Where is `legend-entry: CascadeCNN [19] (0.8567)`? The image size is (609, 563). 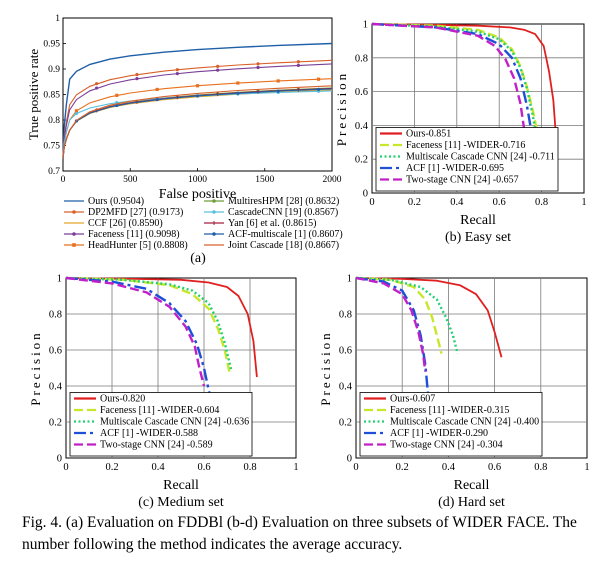 legend-entry: CascadeCNN [19] (0.8567) is located at coordinates (283, 212).